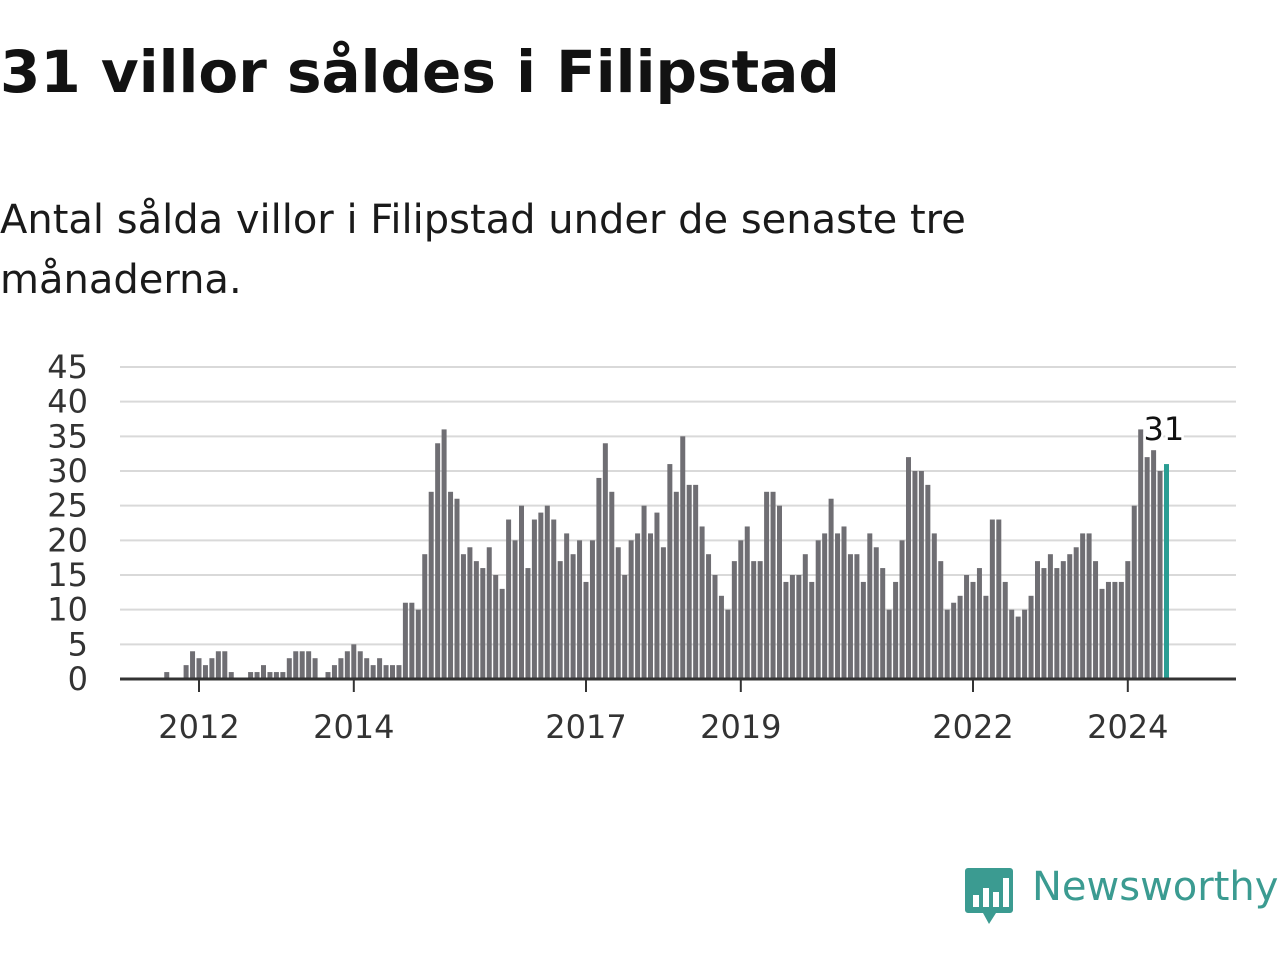 The width and height of the screenshot is (1280, 960). What do you see at coordinates (67, 610) in the screenshot?
I see `y-tick-label: 10` at bounding box center [67, 610].